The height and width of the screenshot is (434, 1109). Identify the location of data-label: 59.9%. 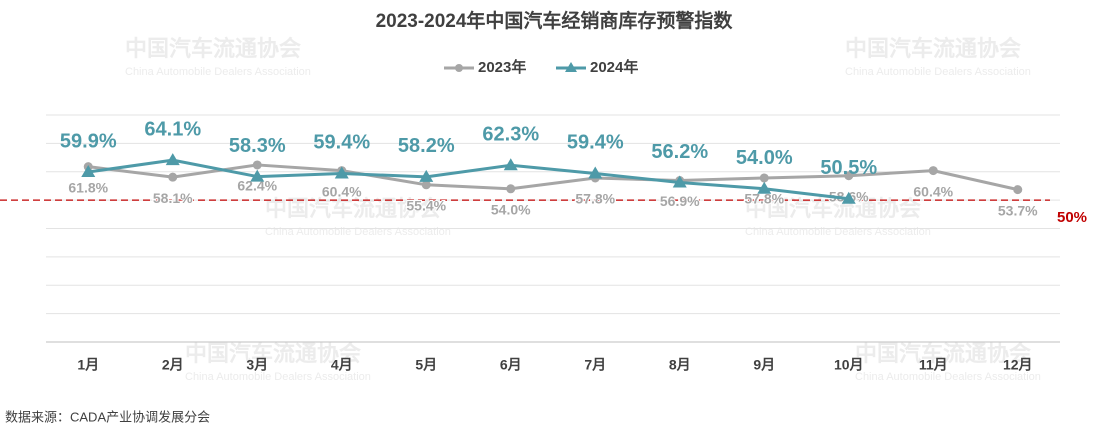
(88, 141).